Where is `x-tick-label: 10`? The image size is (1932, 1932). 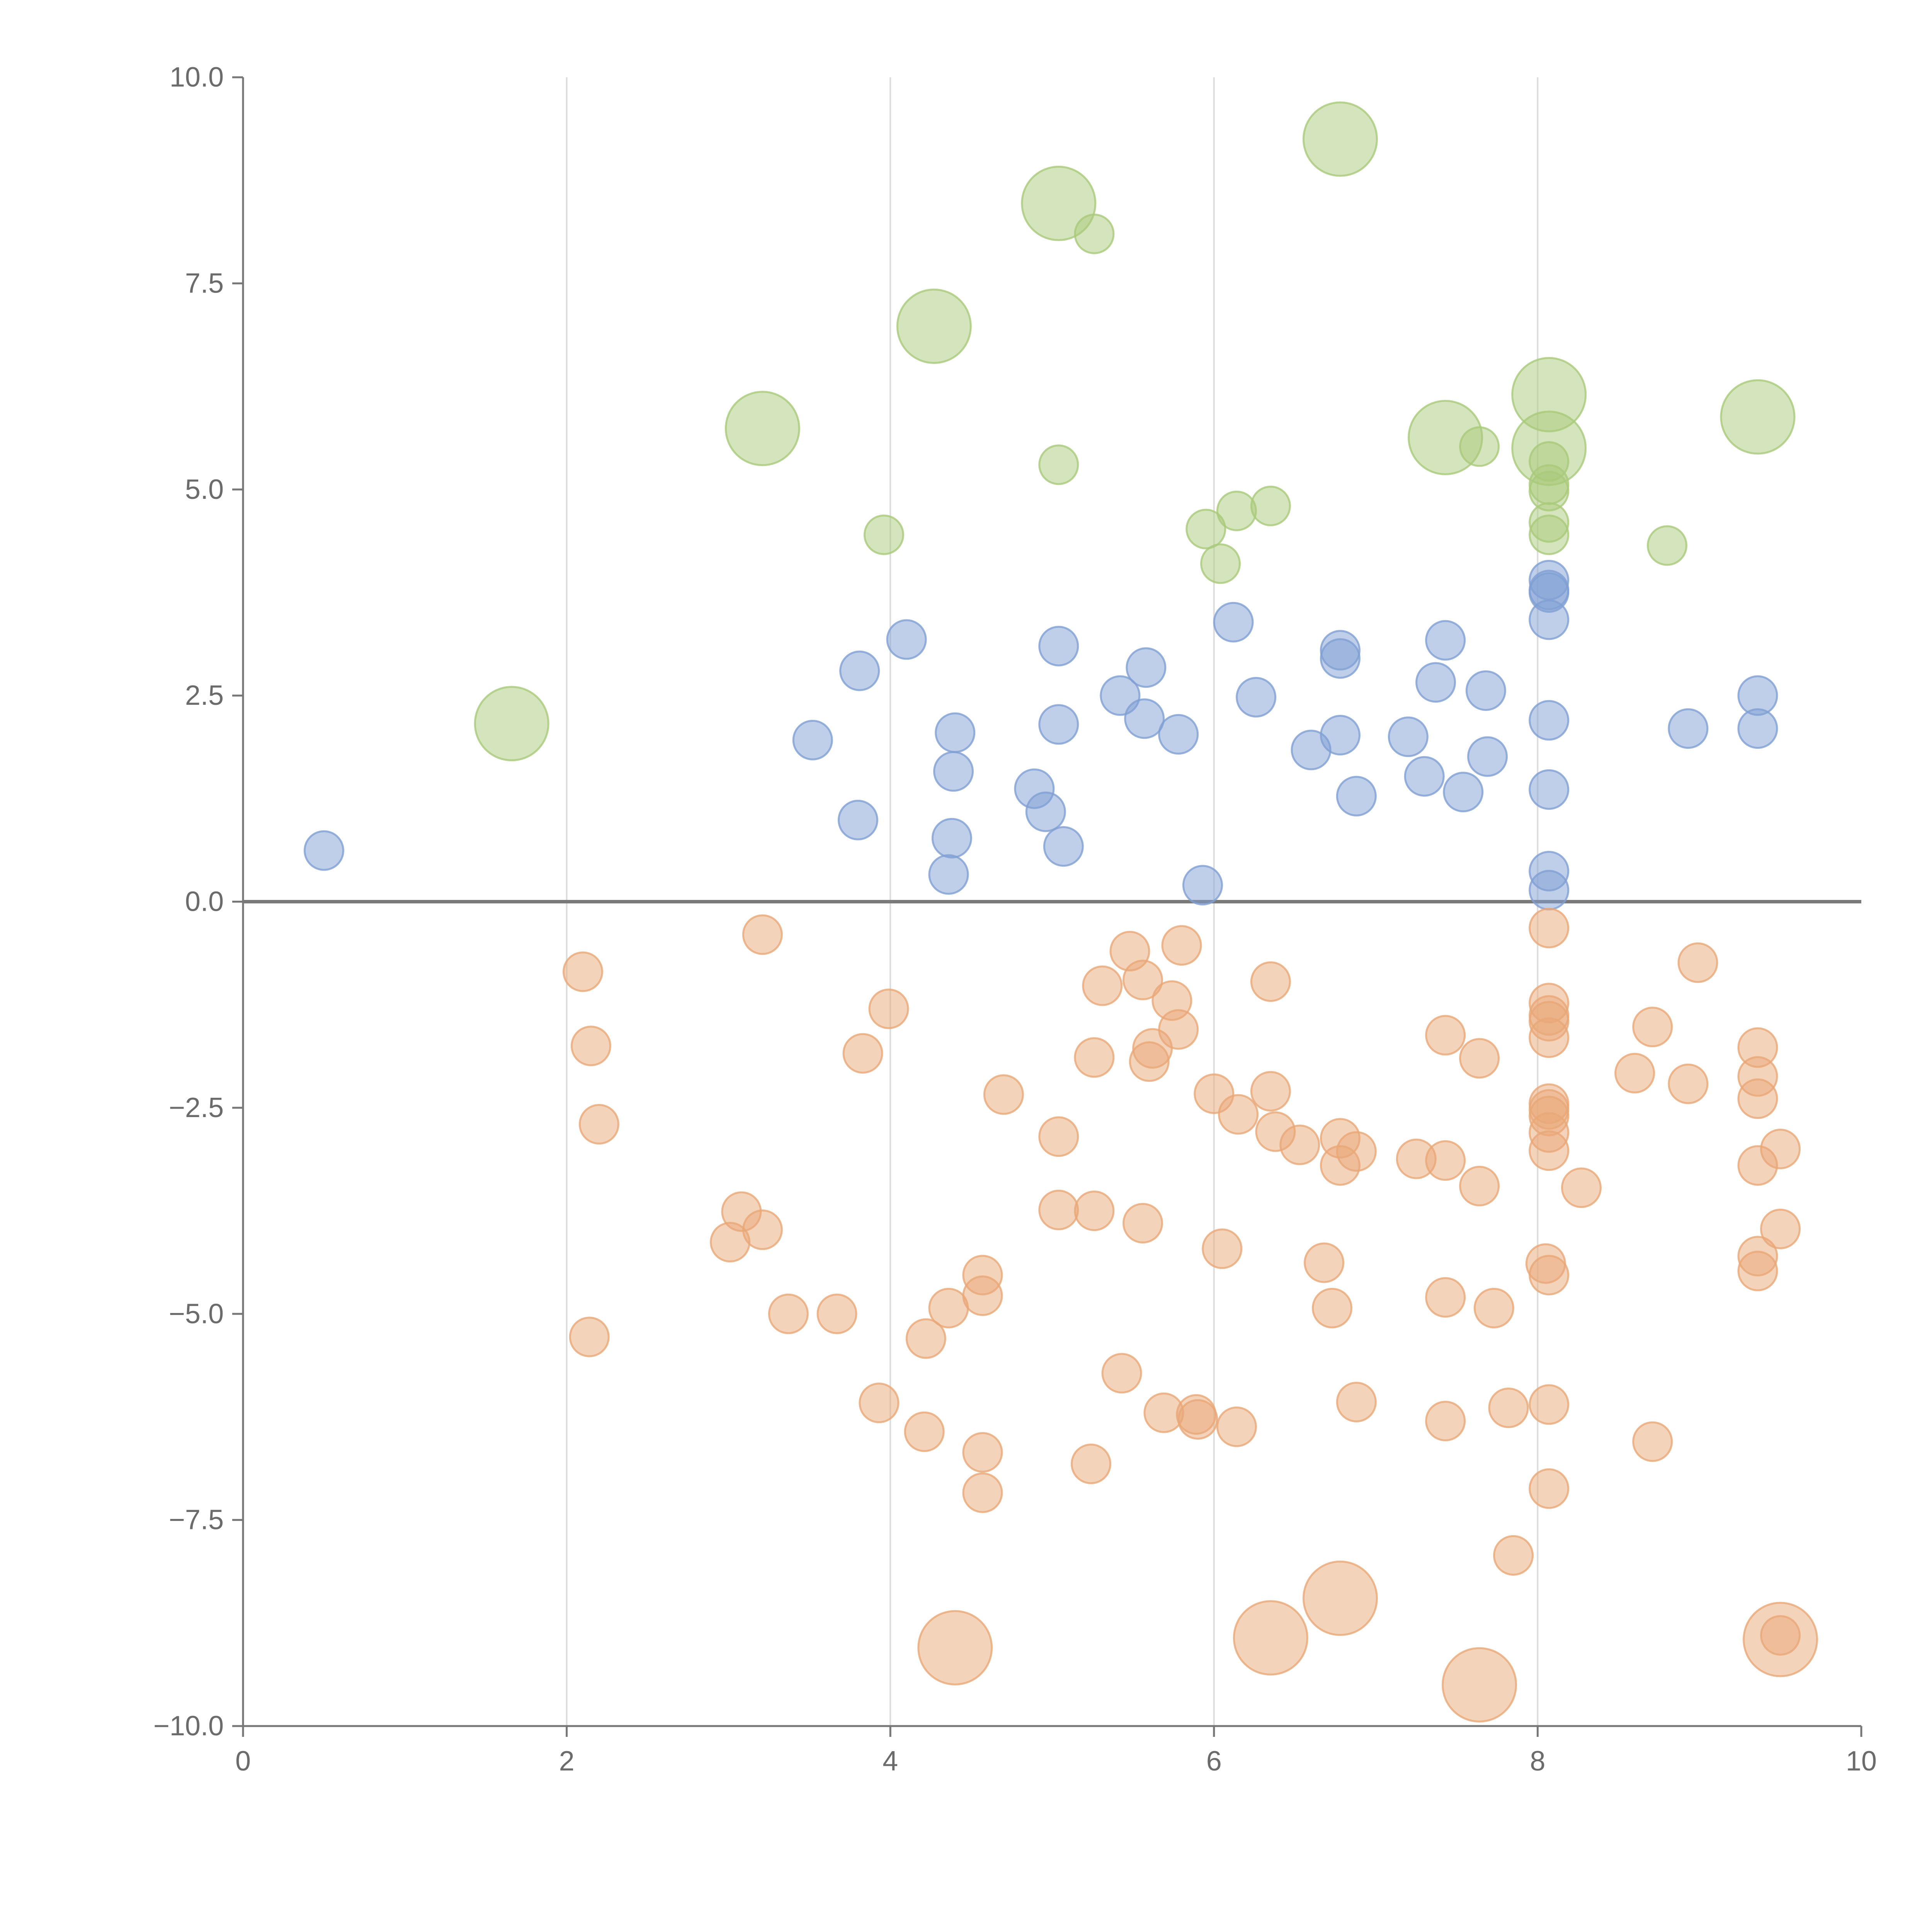
x-tick-label: 10 is located at coordinates (1862, 1761).